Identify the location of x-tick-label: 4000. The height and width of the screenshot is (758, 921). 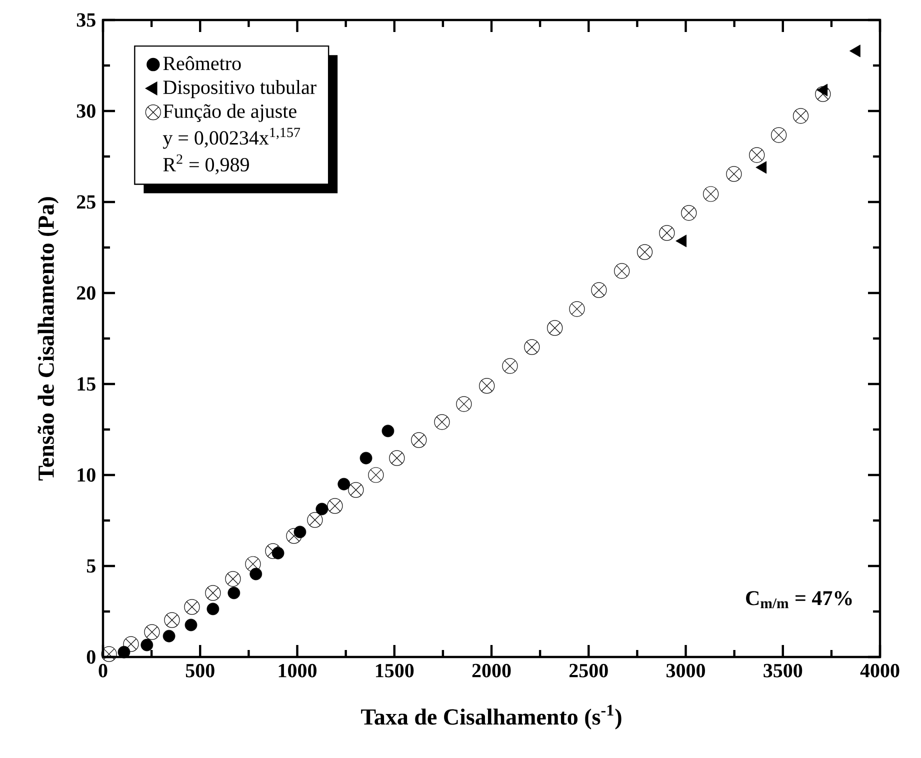
(880, 671).